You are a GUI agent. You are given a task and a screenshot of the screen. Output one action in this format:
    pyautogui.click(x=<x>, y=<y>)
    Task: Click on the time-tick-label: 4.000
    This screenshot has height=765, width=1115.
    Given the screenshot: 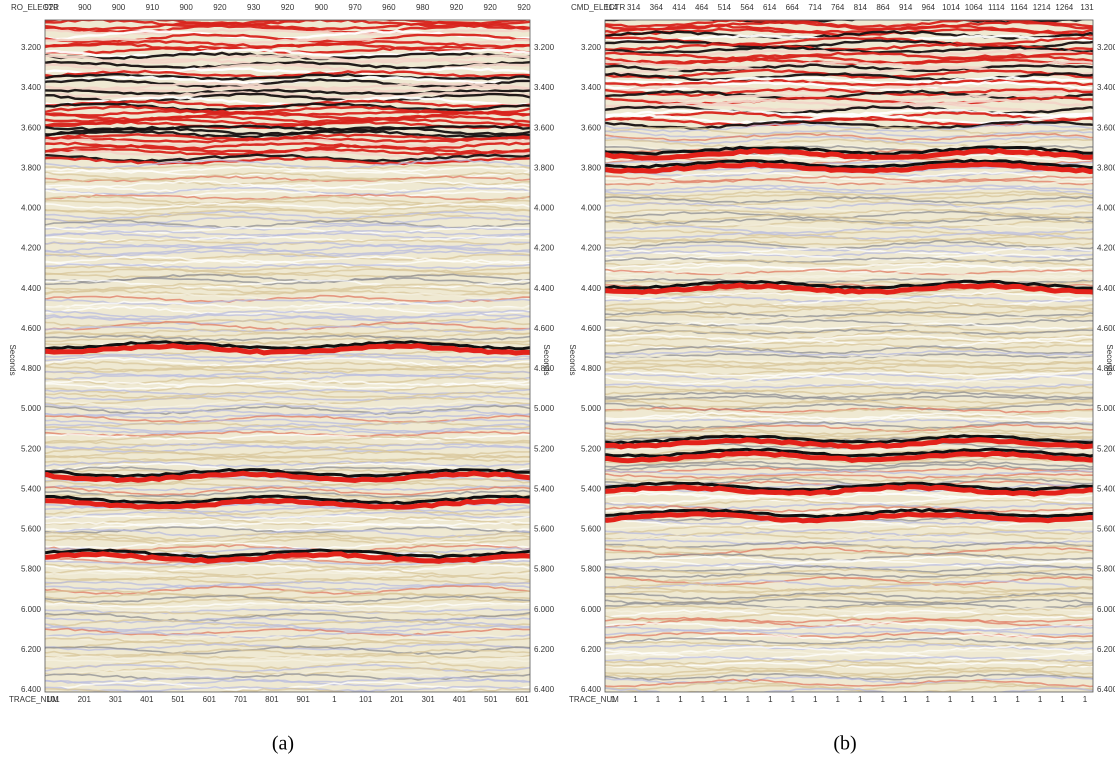 What is the action you would take?
    pyautogui.click(x=591, y=208)
    